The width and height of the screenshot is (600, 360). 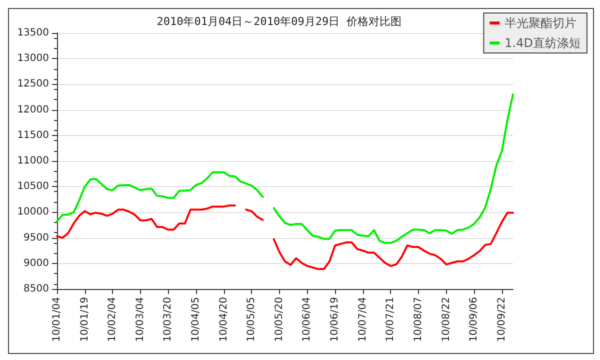 I want to click on x-tick-label: 10/09/06, so click(x=474, y=319).